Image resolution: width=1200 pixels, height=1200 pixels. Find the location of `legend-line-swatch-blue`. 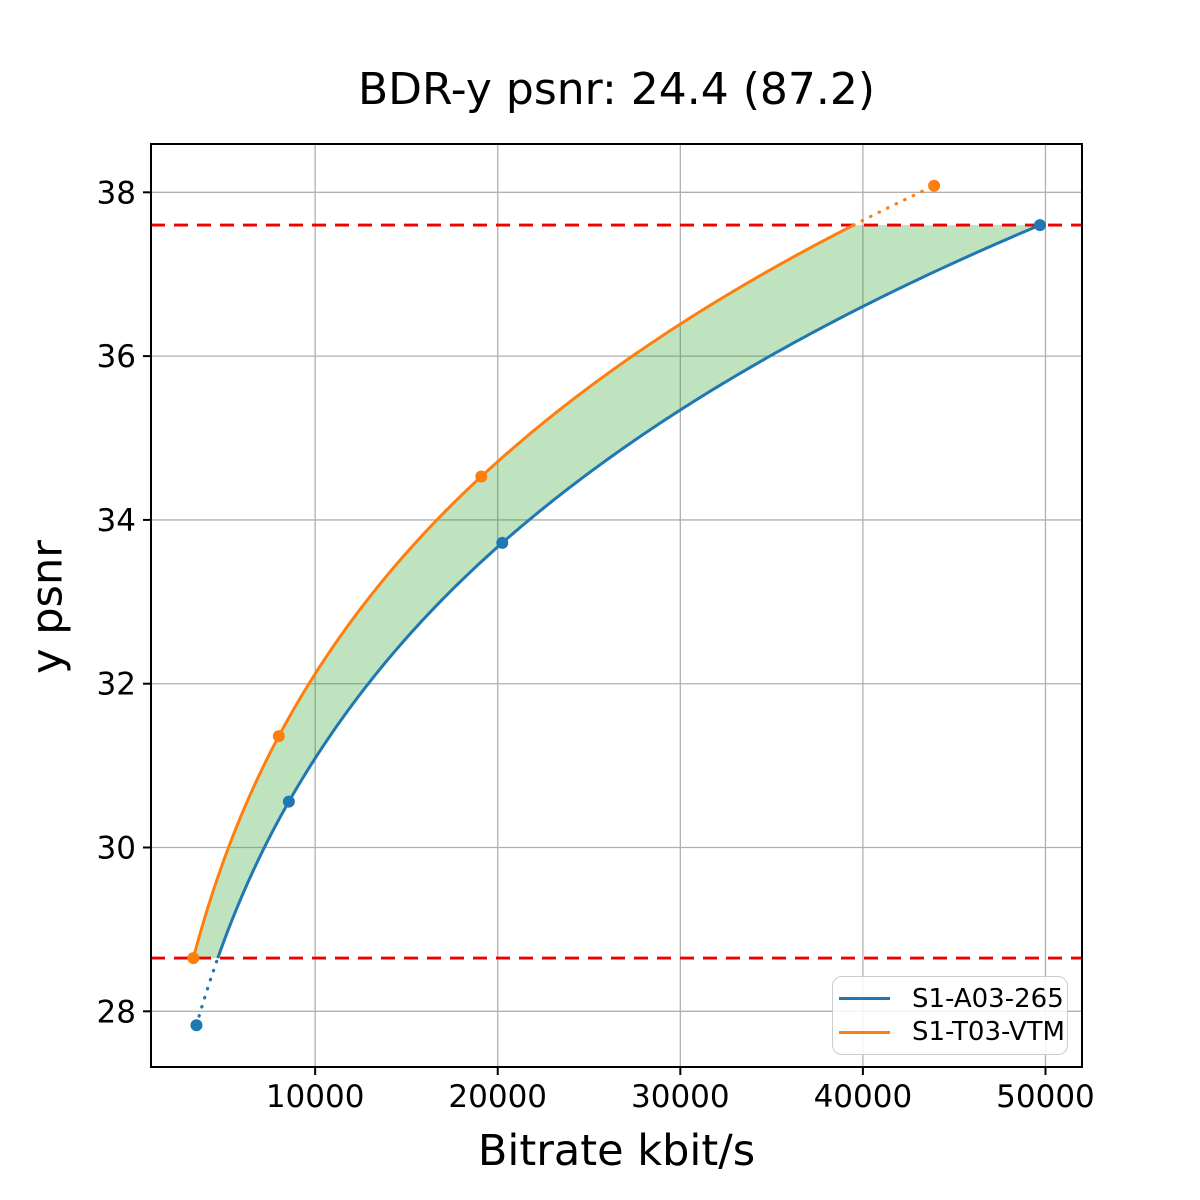

legend-line-swatch-blue is located at coordinates (864, 999).